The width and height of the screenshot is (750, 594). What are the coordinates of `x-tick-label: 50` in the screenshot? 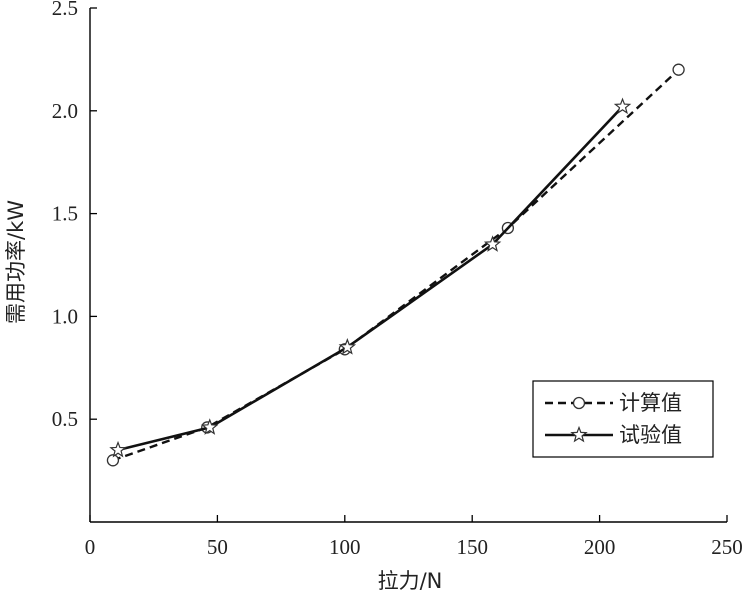 It's located at (217, 547).